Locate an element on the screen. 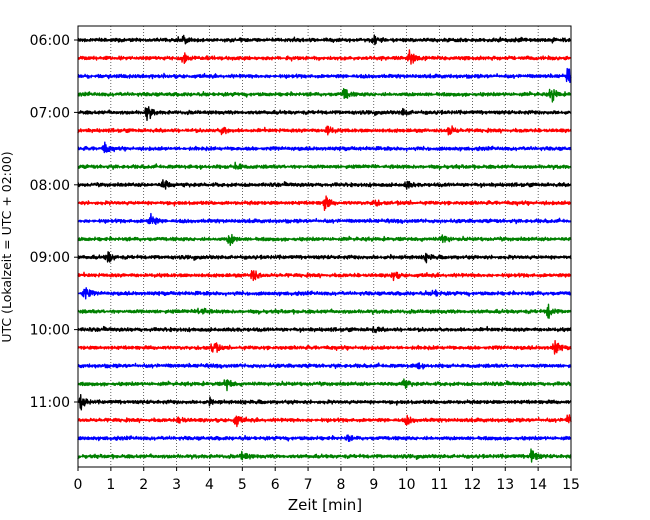 The width and height of the screenshot is (650, 520). x-tick-label-8: 8 is located at coordinates (340, 485).